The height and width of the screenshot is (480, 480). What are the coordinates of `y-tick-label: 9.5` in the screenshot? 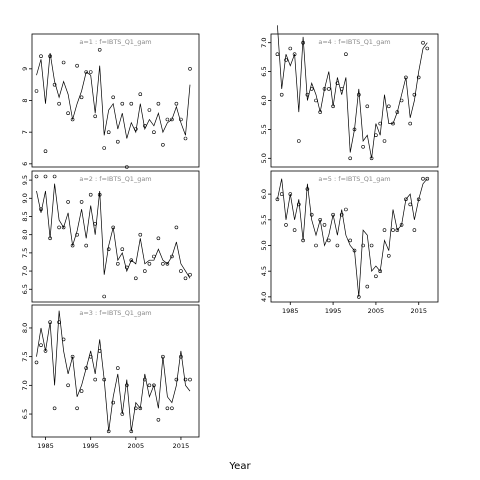 It's located at (25, 180).